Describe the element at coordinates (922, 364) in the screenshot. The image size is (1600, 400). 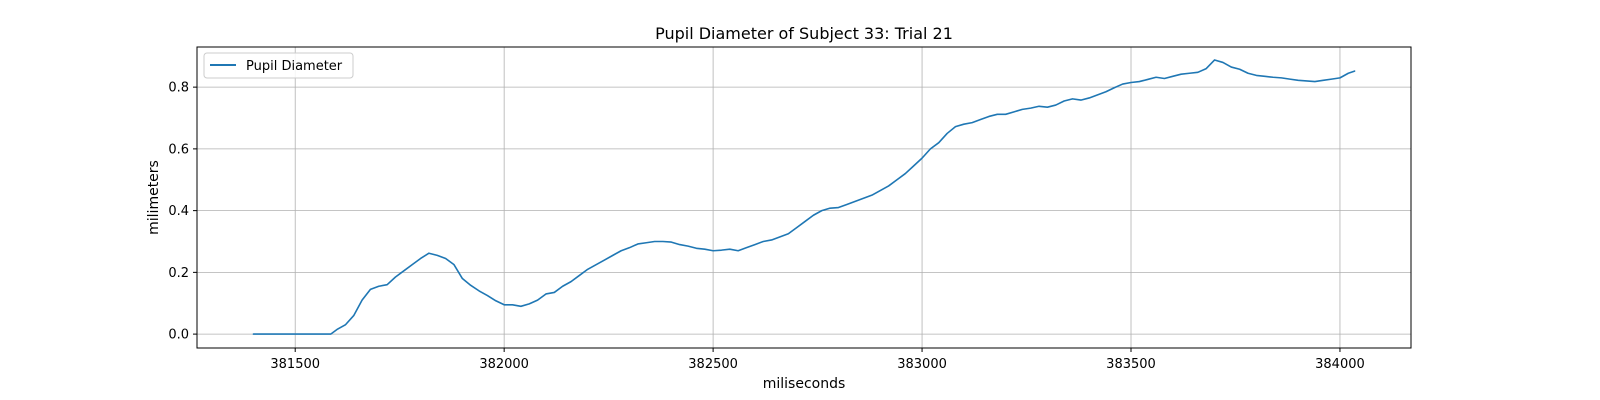
I see `x-tick-label: 383000` at that location.